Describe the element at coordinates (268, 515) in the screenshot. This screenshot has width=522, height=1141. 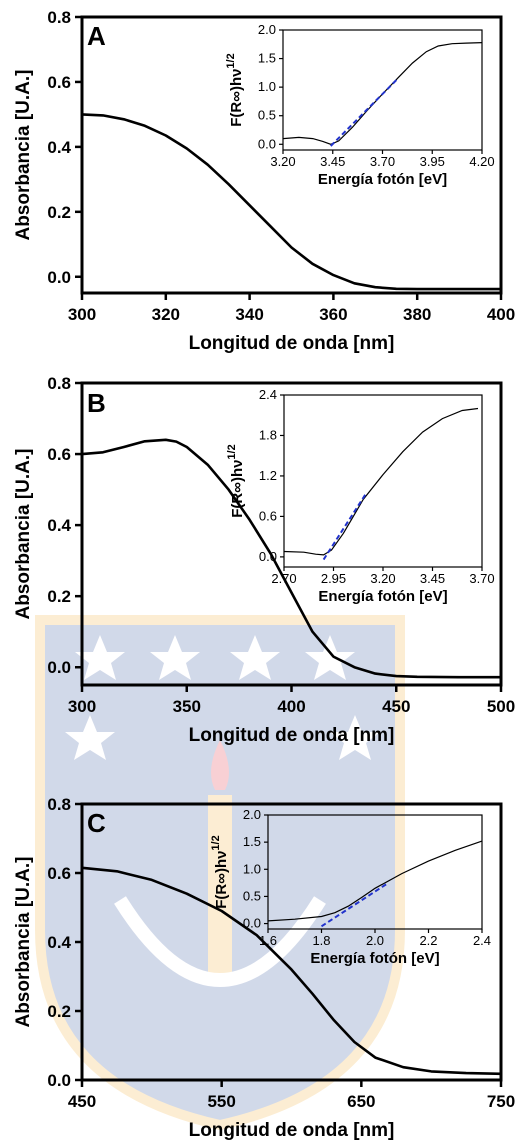
I see `inset-y-tick-label: 0.6` at that location.